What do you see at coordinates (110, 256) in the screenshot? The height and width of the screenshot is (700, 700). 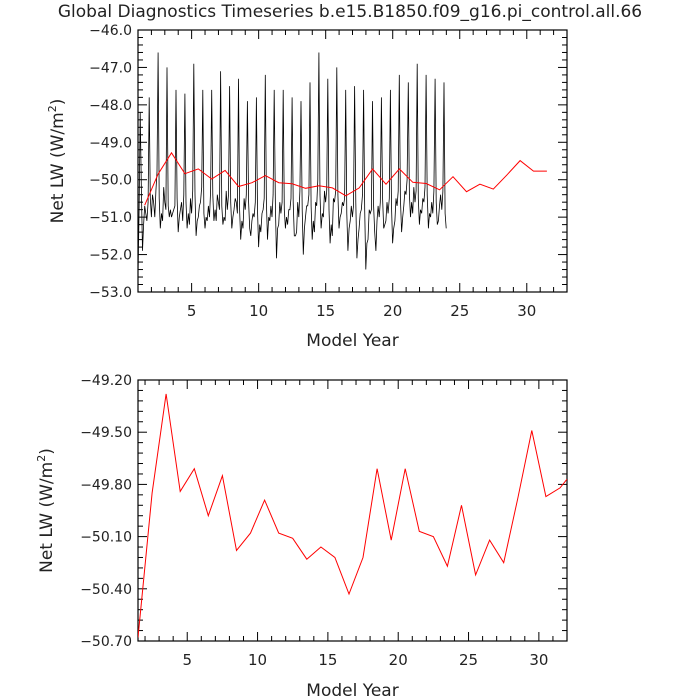 I see `y-tick-label: −52.0` at bounding box center [110, 256].